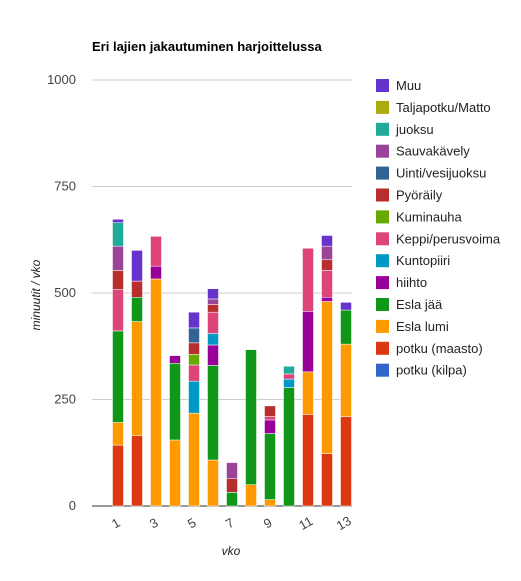 This screenshot has height=581, width=521. What do you see at coordinates (441, 173) in the screenshot?
I see `legend-label: Uinti/vesijuoksu` at bounding box center [441, 173].